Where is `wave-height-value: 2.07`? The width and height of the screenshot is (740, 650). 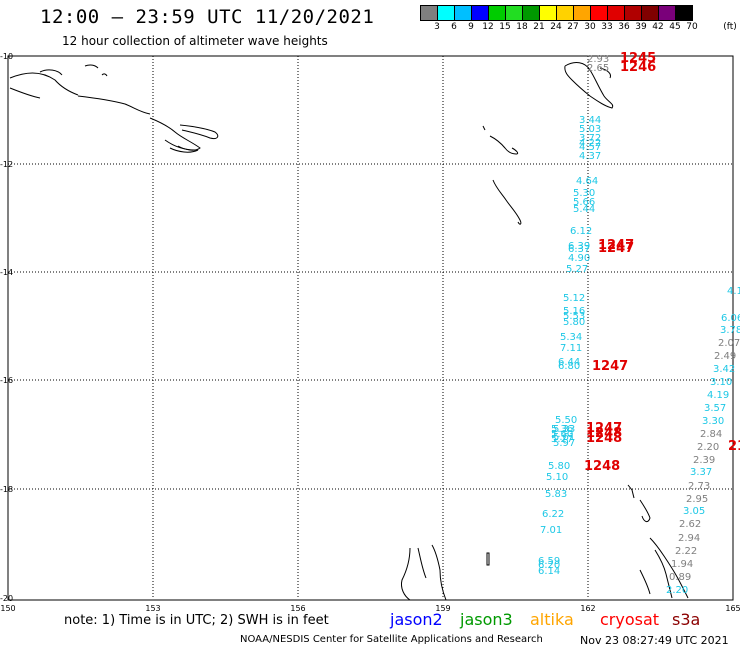 wave-height-value: 2.07 is located at coordinates (729, 343).